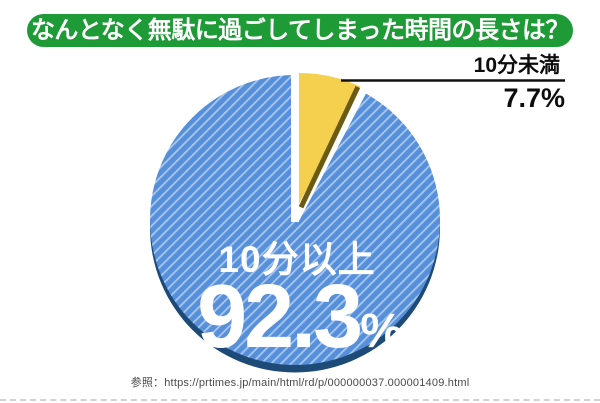 Image resolution: width=600 pixels, height=403 pixels. What do you see at coordinates (381, 331) in the screenshot?
I see `big-slice-value-unit: %` at bounding box center [381, 331].